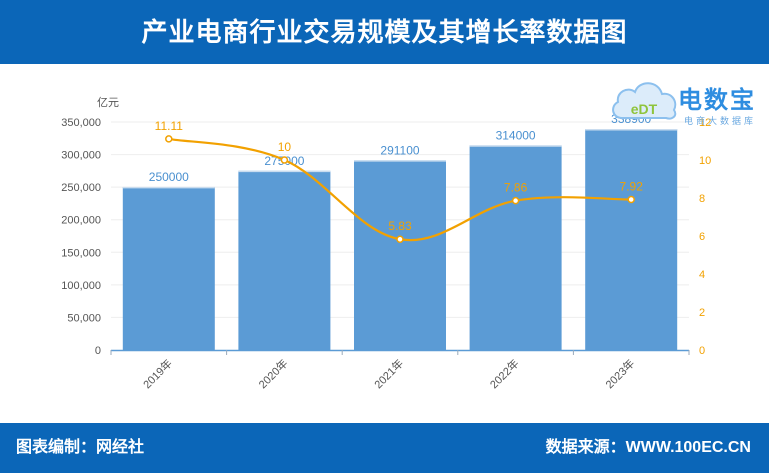 The image size is (769, 473). I want to click on y2-tick-label: 12, so click(705, 123).